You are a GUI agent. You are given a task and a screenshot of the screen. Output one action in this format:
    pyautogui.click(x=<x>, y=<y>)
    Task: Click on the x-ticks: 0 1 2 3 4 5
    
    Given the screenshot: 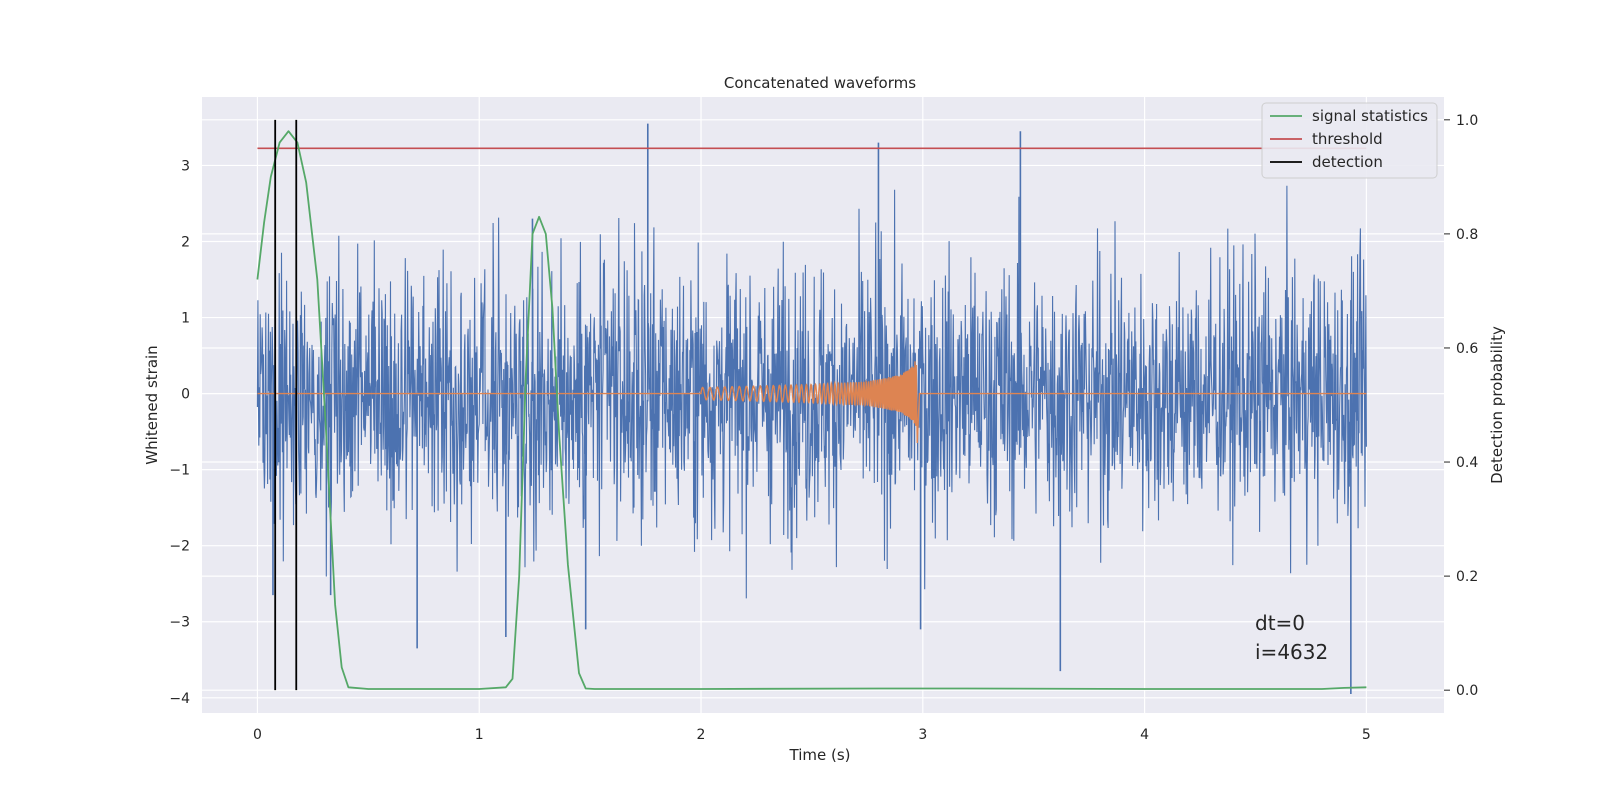 What is the action you would take?
    pyautogui.click(x=812, y=735)
    